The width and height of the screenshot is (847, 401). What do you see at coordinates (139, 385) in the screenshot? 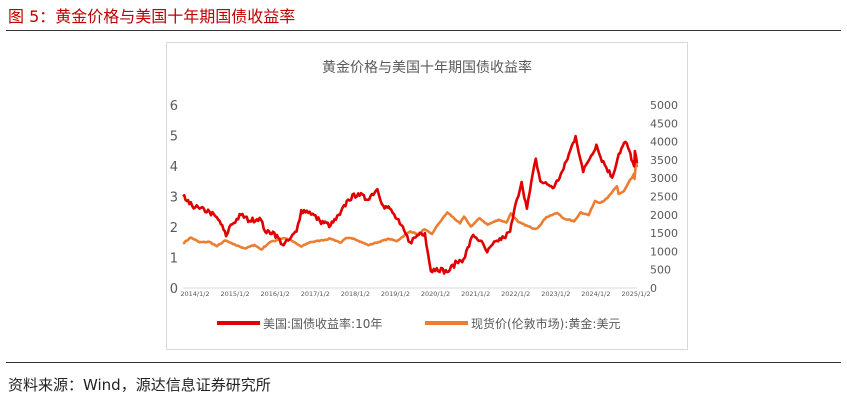
I see `source-note: 资料来源：Wind，源达信息证券研究所` at bounding box center [139, 385].